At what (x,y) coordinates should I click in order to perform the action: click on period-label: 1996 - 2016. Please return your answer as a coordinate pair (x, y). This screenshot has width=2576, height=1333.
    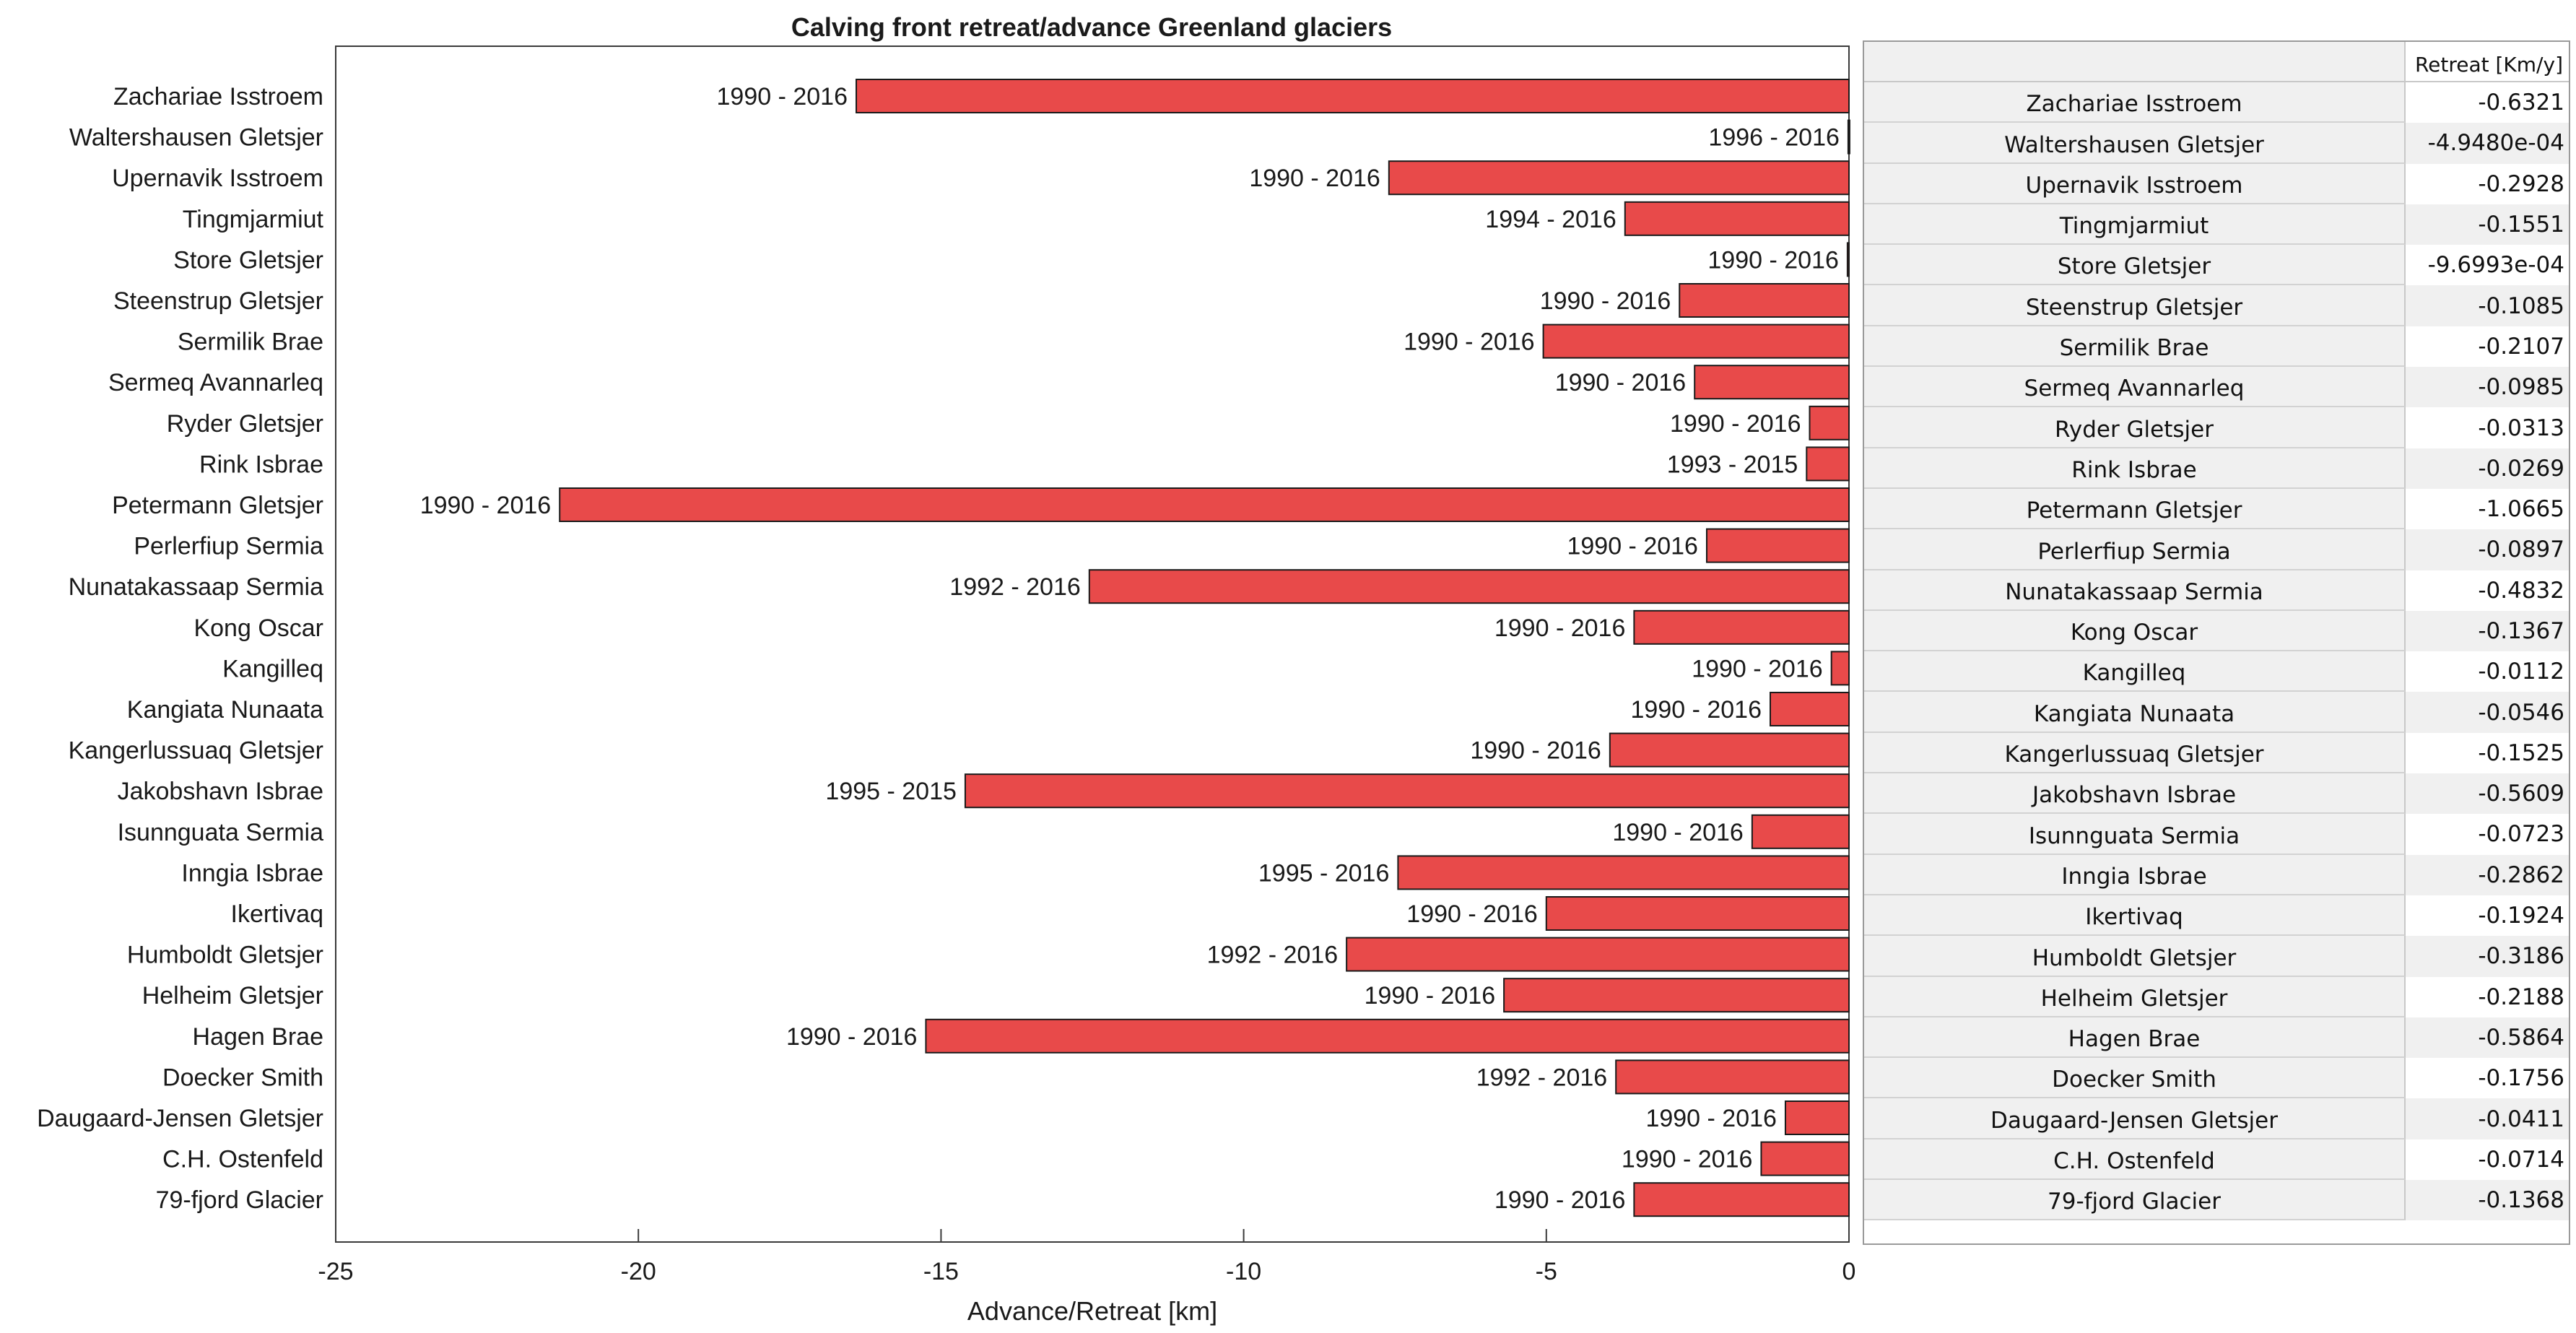
    Looking at the image, I should click on (1774, 138).